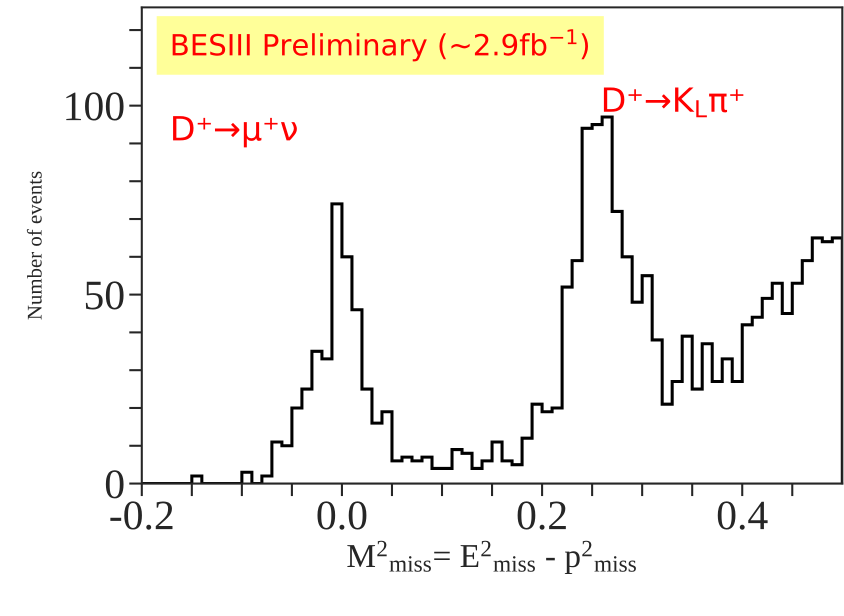 This screenshot has height=616, width=844. I want to click on y-tick-label: 0, so click(115, 484).